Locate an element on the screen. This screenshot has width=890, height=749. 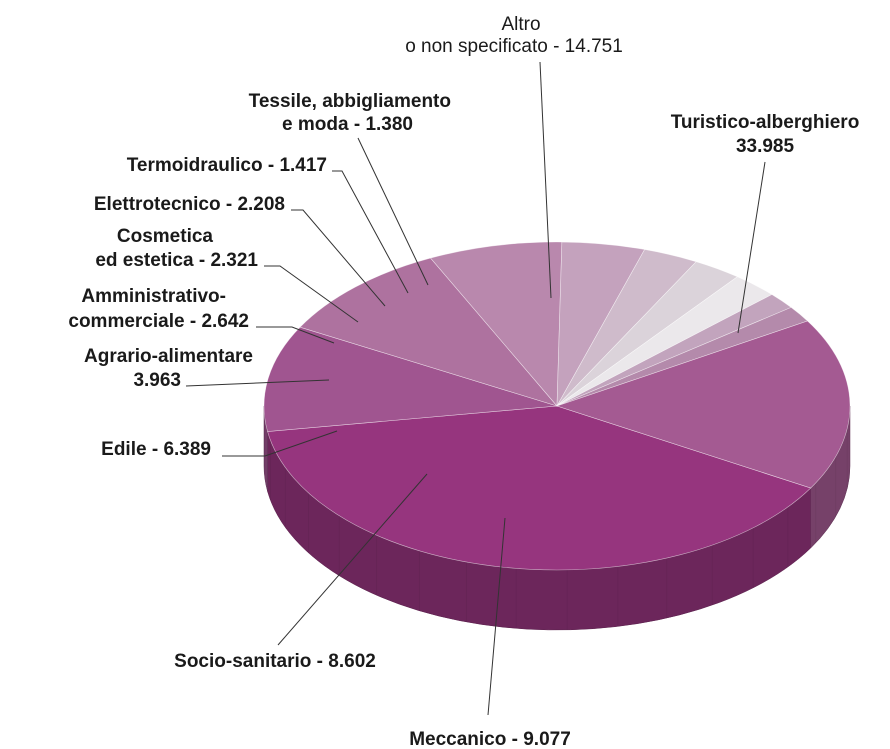
slice-label-7-line-1: Cosmetica is located at coordinates (165, 236).